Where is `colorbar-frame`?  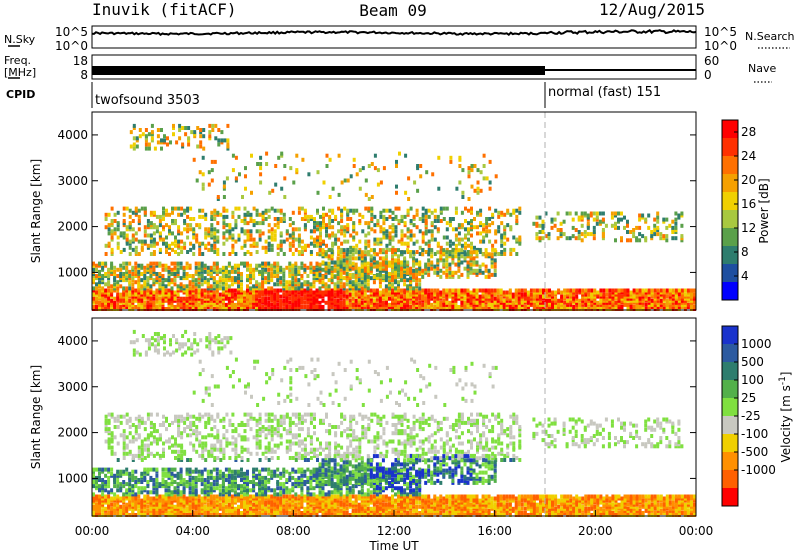 colorbar-frame is located at coordinates (730, 210).